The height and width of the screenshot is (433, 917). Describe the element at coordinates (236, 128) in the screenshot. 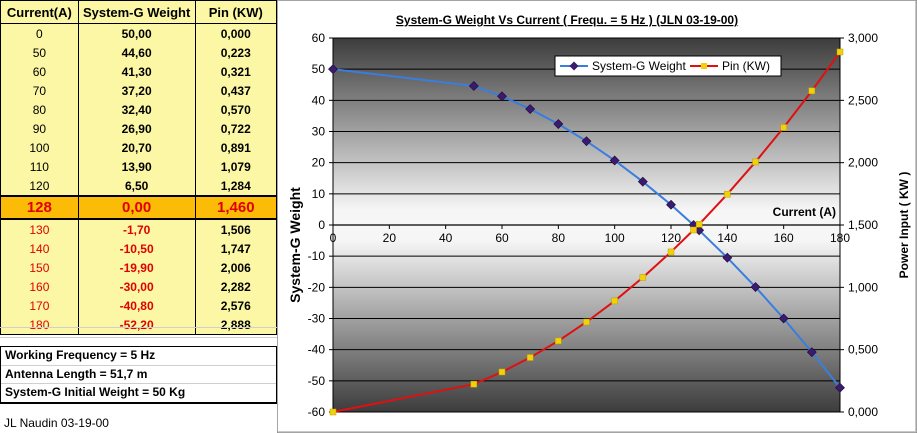

I see `cell-pin: 0,722` at that location.